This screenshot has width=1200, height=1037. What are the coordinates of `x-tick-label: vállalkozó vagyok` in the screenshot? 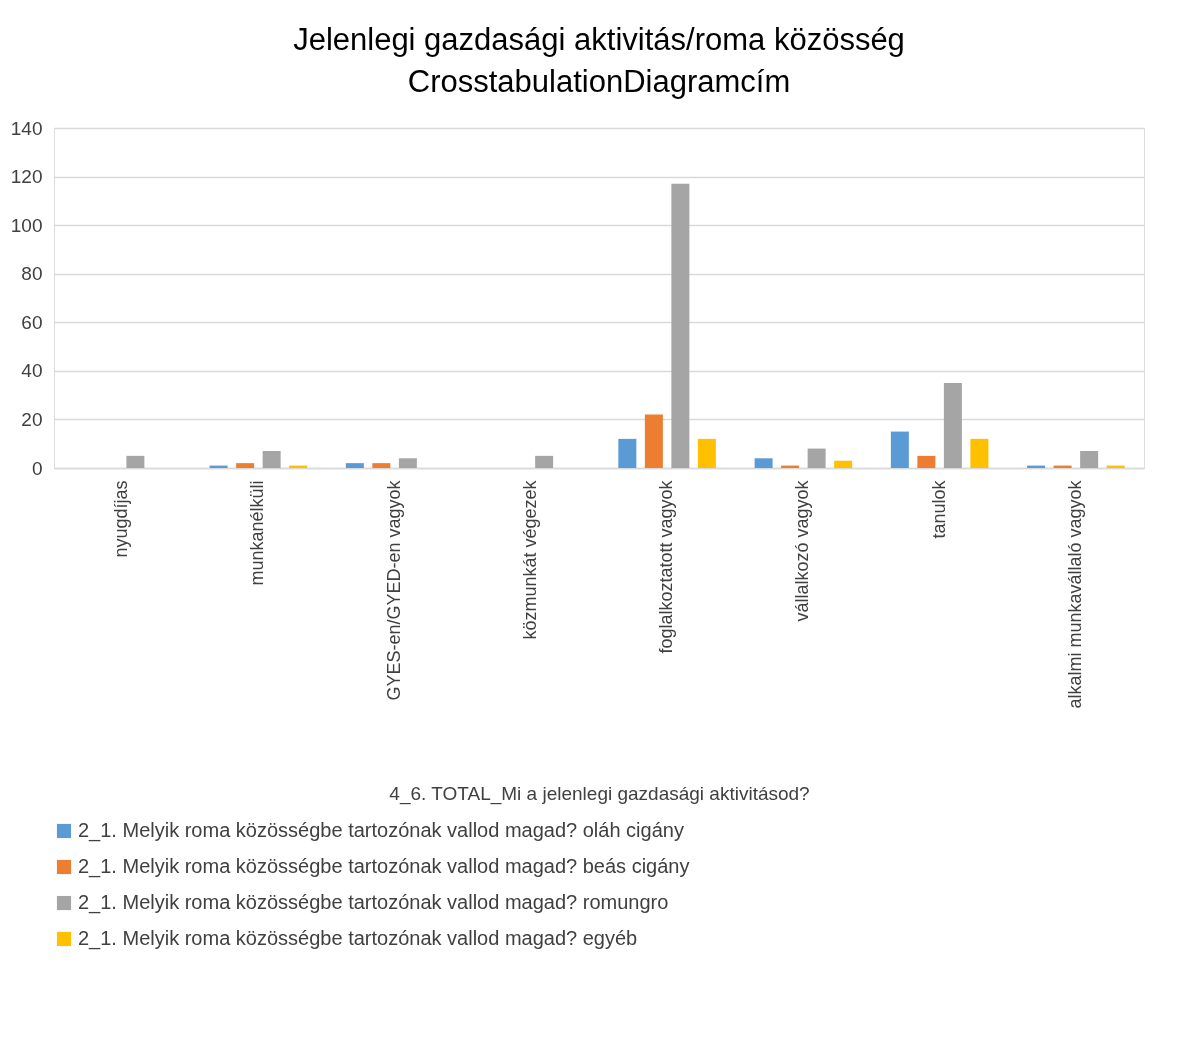 It's located at (802, 550).